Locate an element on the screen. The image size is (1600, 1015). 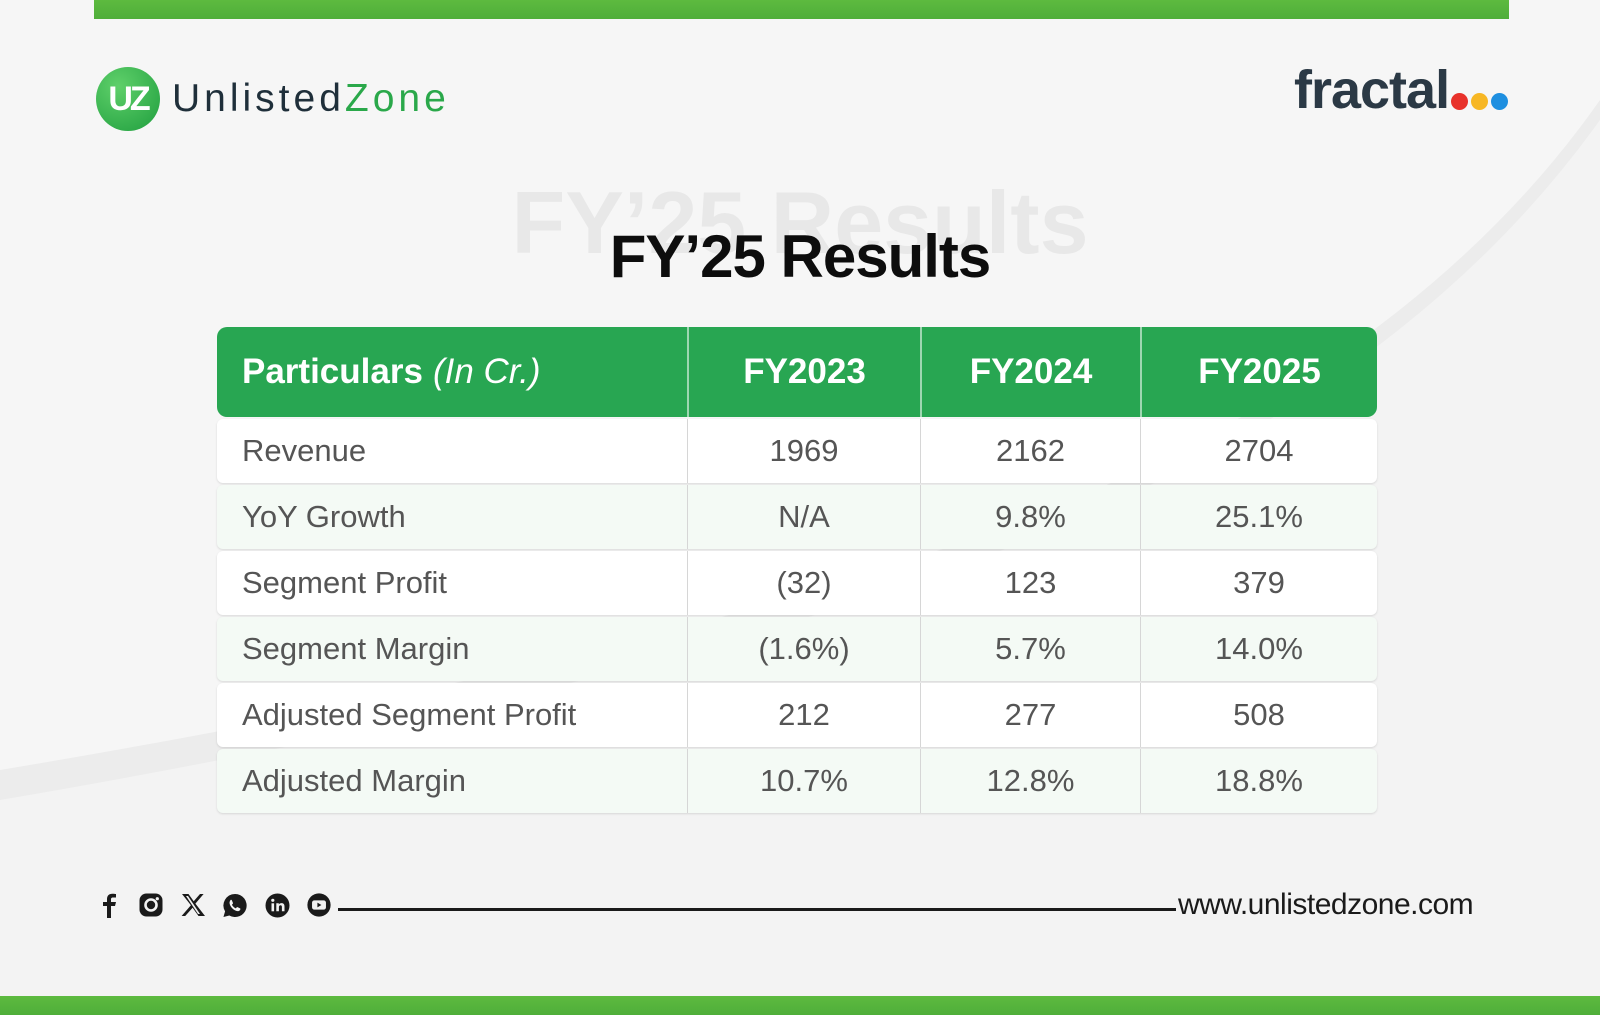
table-row: Revenue 1969 2162 2704 is located at coordinates (797, 451).